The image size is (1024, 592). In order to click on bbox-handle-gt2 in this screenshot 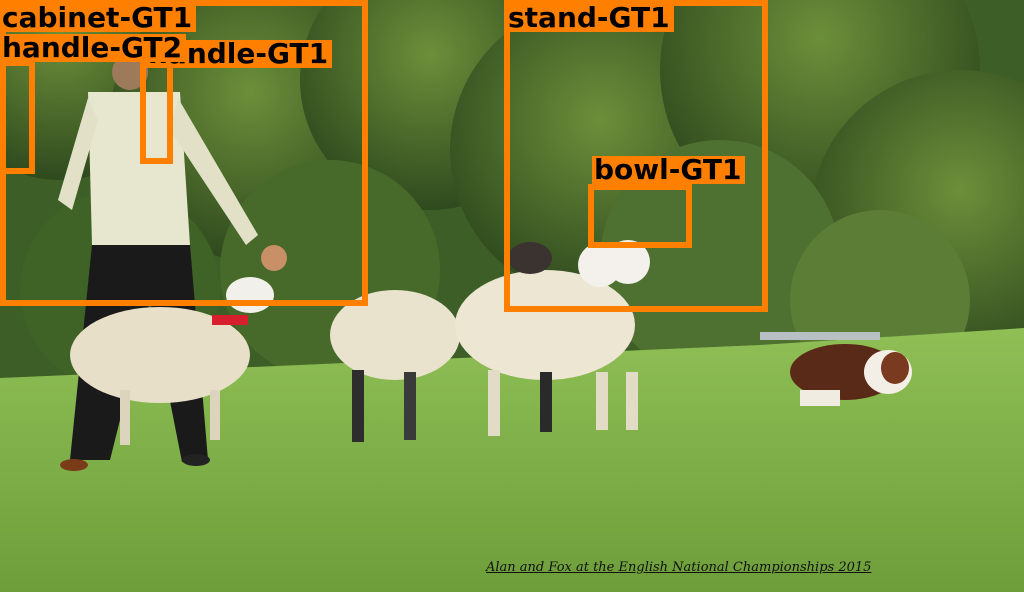, I will do `click(17, 117)`.